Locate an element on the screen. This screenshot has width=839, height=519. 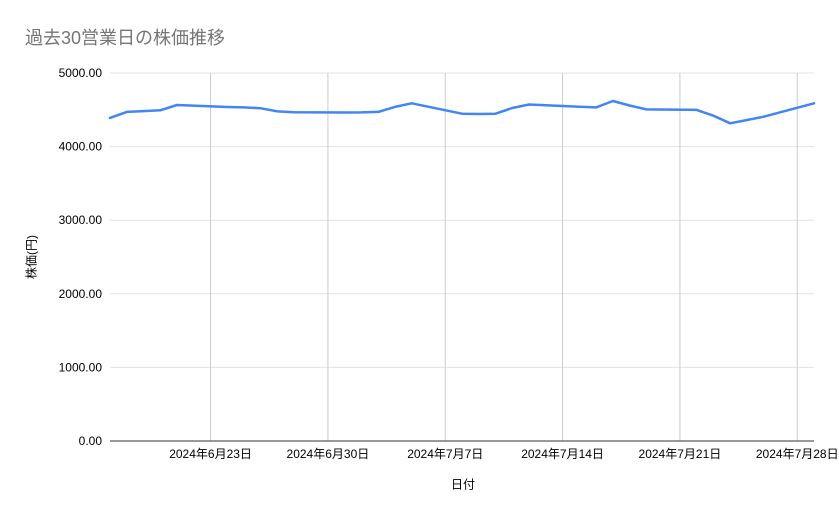
y-tick-label: 2000.00 is located at coordinates (81, 294).